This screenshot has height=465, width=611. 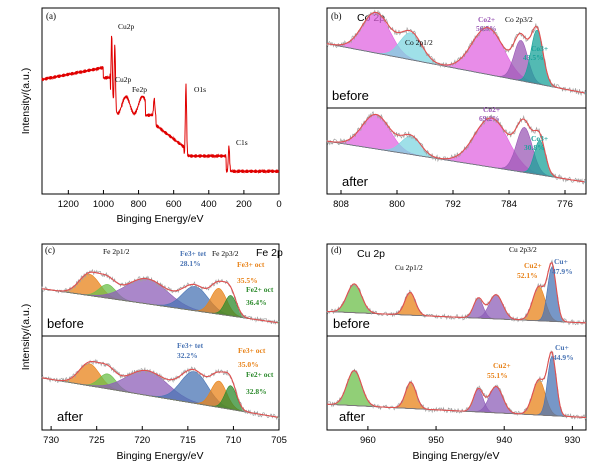 What do you see at coordinates (103, 204) in the screenshot?
I see `xtick-label: 1000` at bounding box center [103, 204].